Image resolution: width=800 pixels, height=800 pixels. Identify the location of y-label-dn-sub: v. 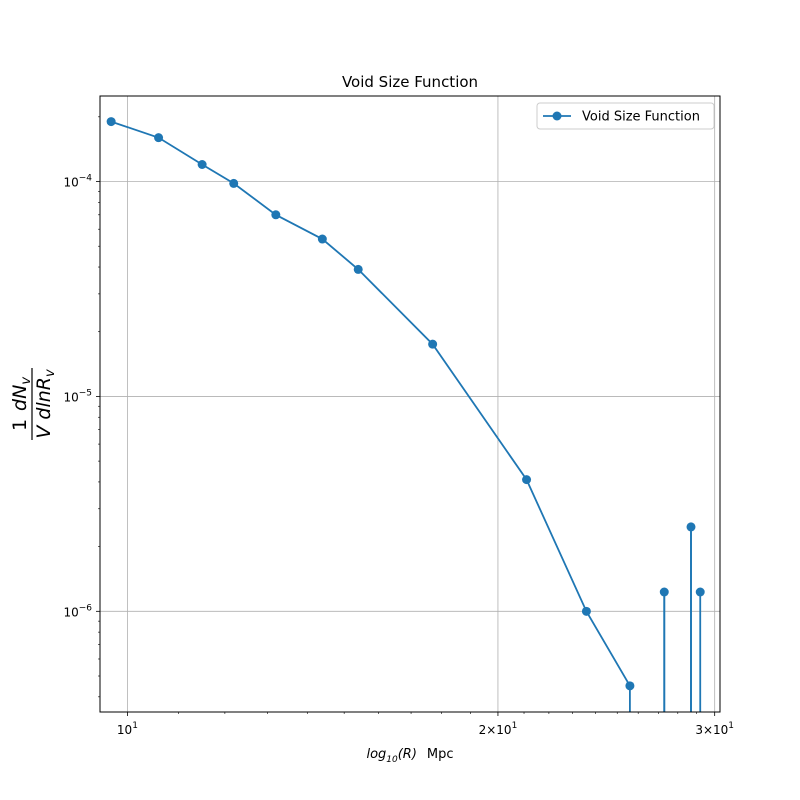
(26, 381).